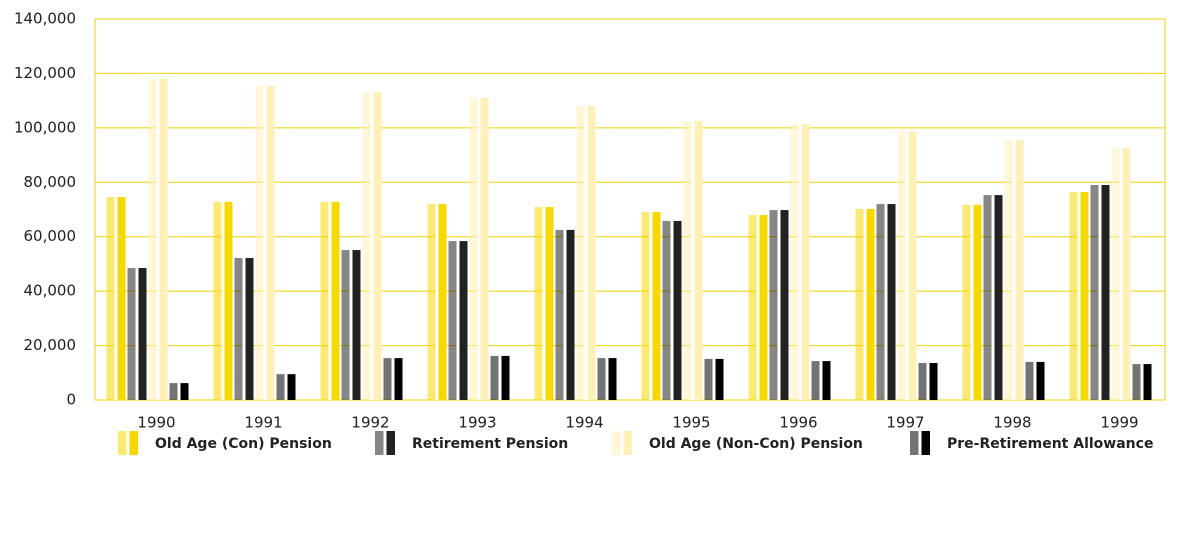 The image size is (1187, 542). I want to click on x-tick-label: 1995, so click(691, 423).